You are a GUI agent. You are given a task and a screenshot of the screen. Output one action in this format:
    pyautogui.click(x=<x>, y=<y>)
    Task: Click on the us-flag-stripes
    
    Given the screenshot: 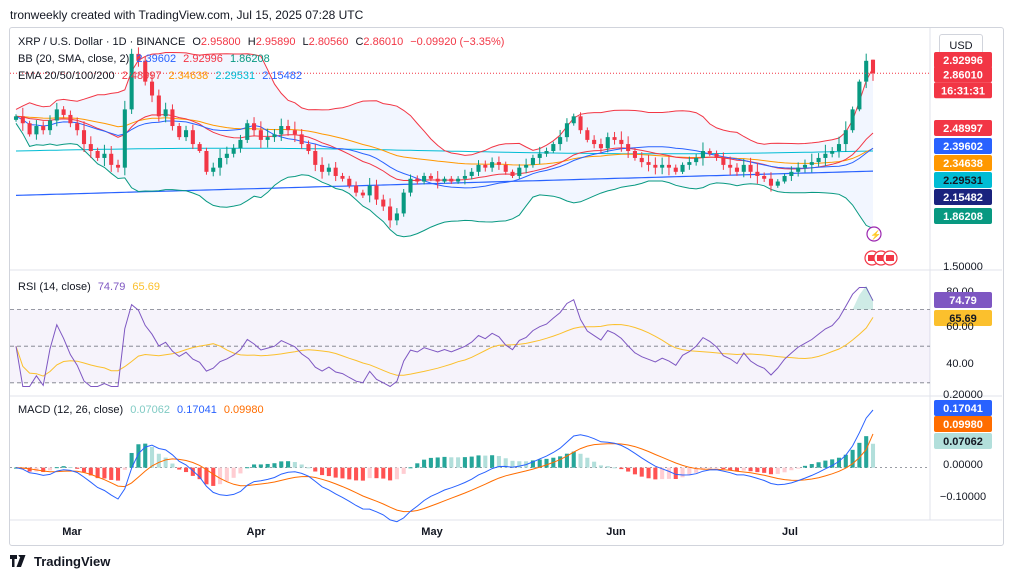 What is the action you would take?
    pyautogui.click(x=881, y=258)
    